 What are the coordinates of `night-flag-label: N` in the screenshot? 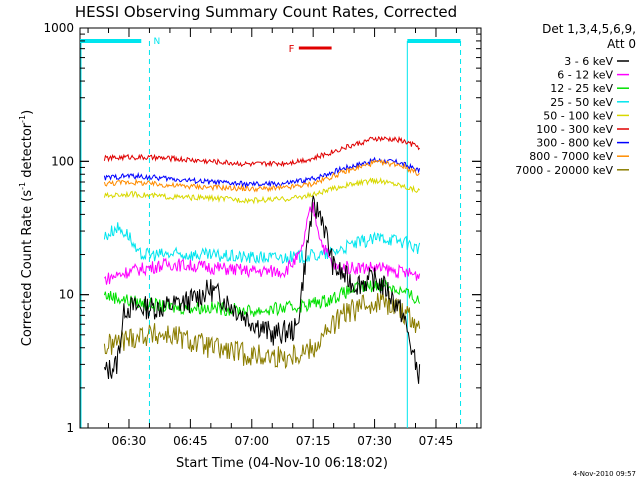 It's located at (156, 42).